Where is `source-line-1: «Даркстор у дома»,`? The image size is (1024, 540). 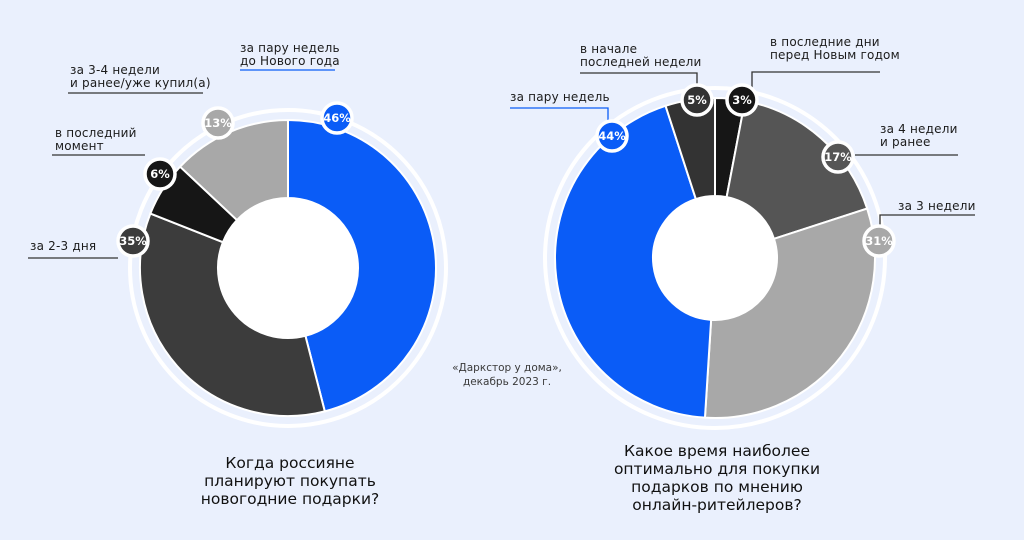 source-line-1: «Даркстор у дома», is located at coordinates (507, 368).